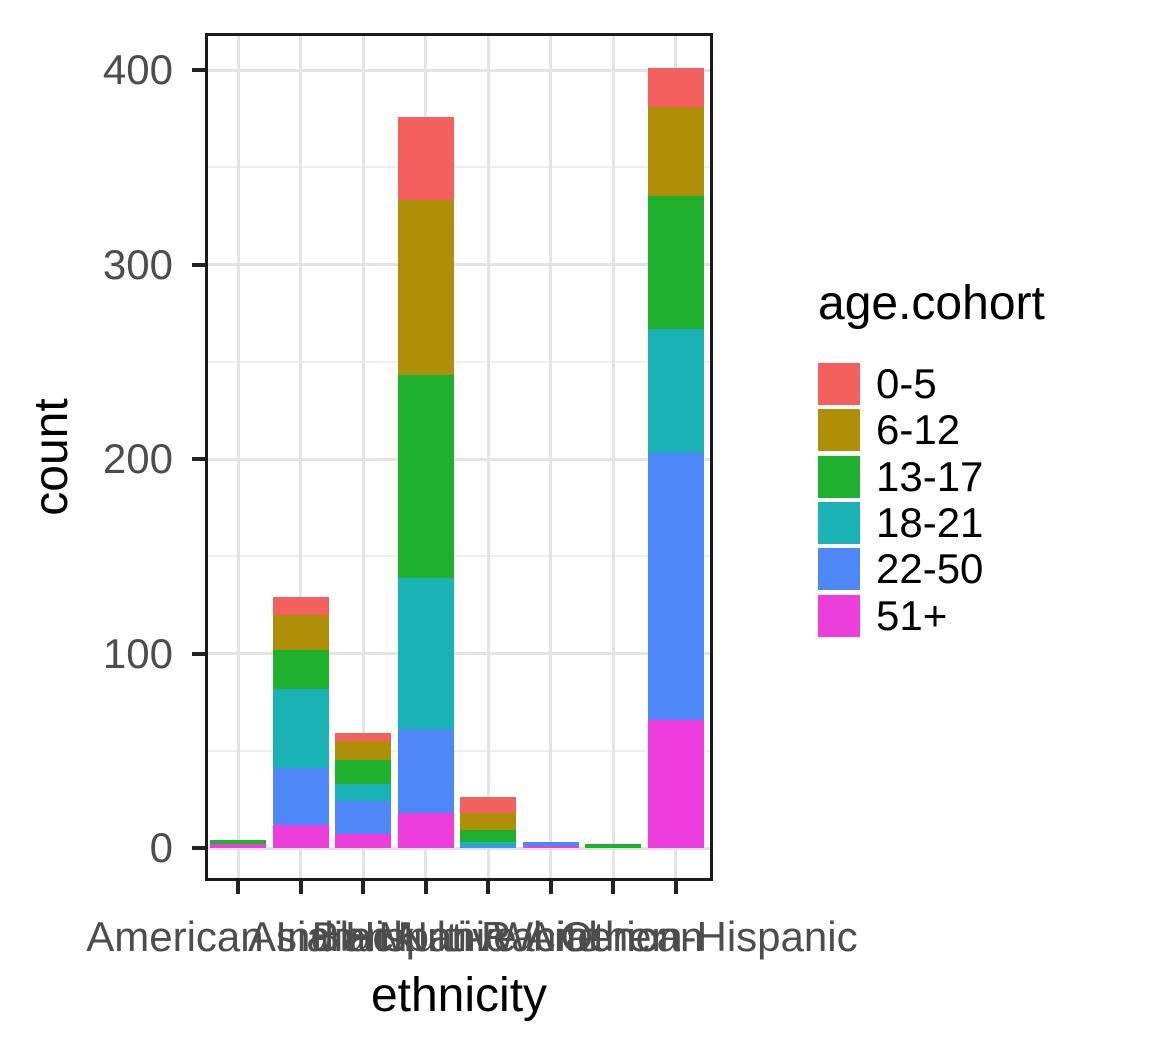 This screenshot has width=1152, height=1056. What do you see at coordinates (238, 936) in the screenshot?
I see `x-tick-label: American Indian` at bounding box center [238, 936].